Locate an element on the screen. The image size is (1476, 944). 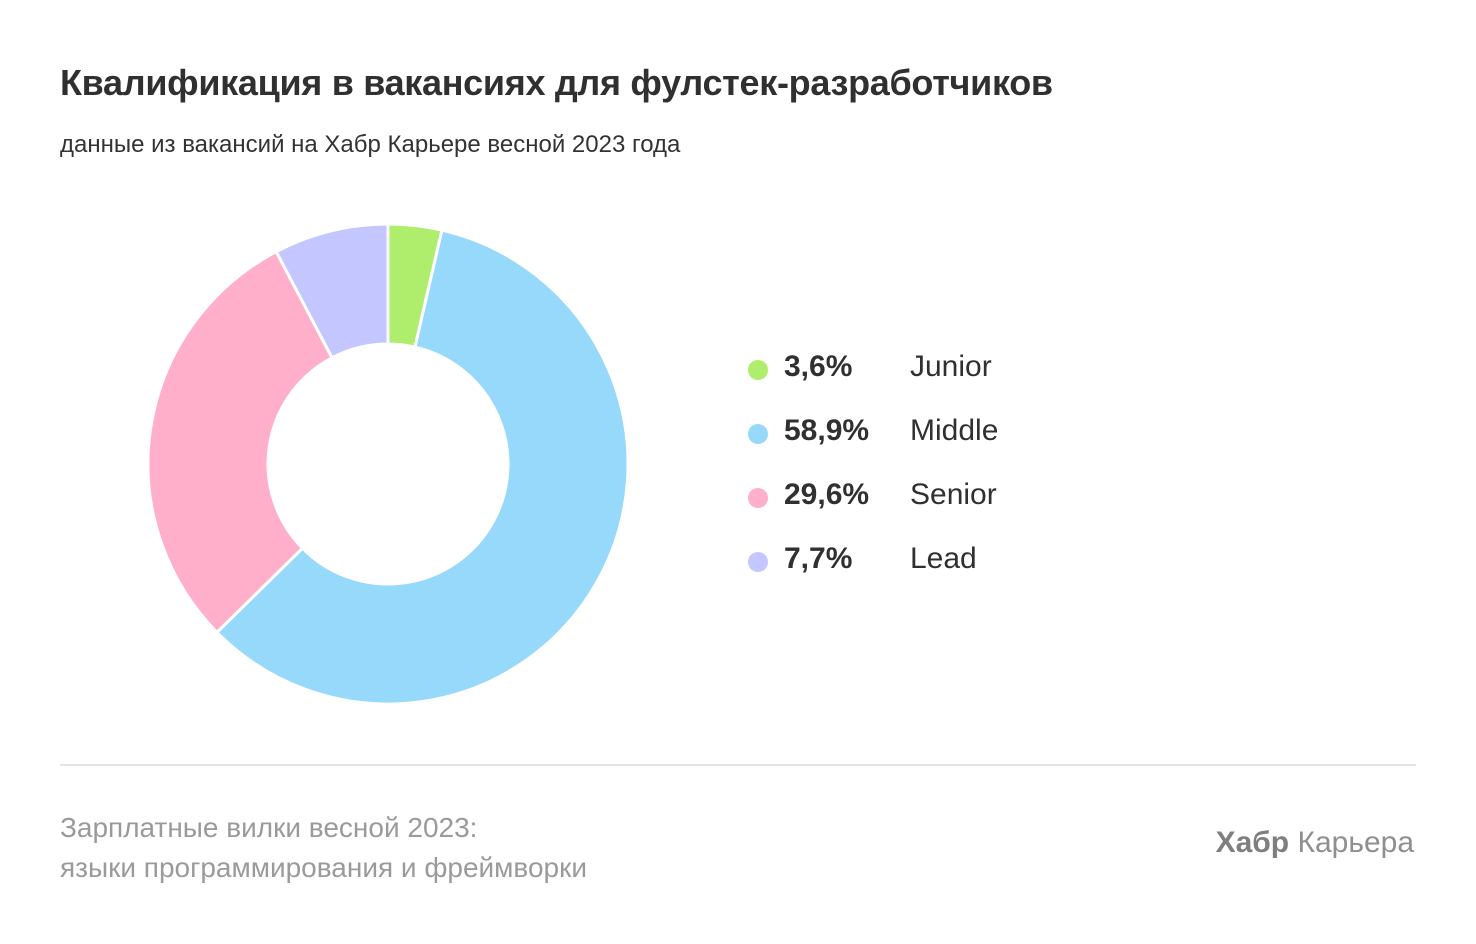
legend-percent: 58,9% is located at coordinates (827, 430).